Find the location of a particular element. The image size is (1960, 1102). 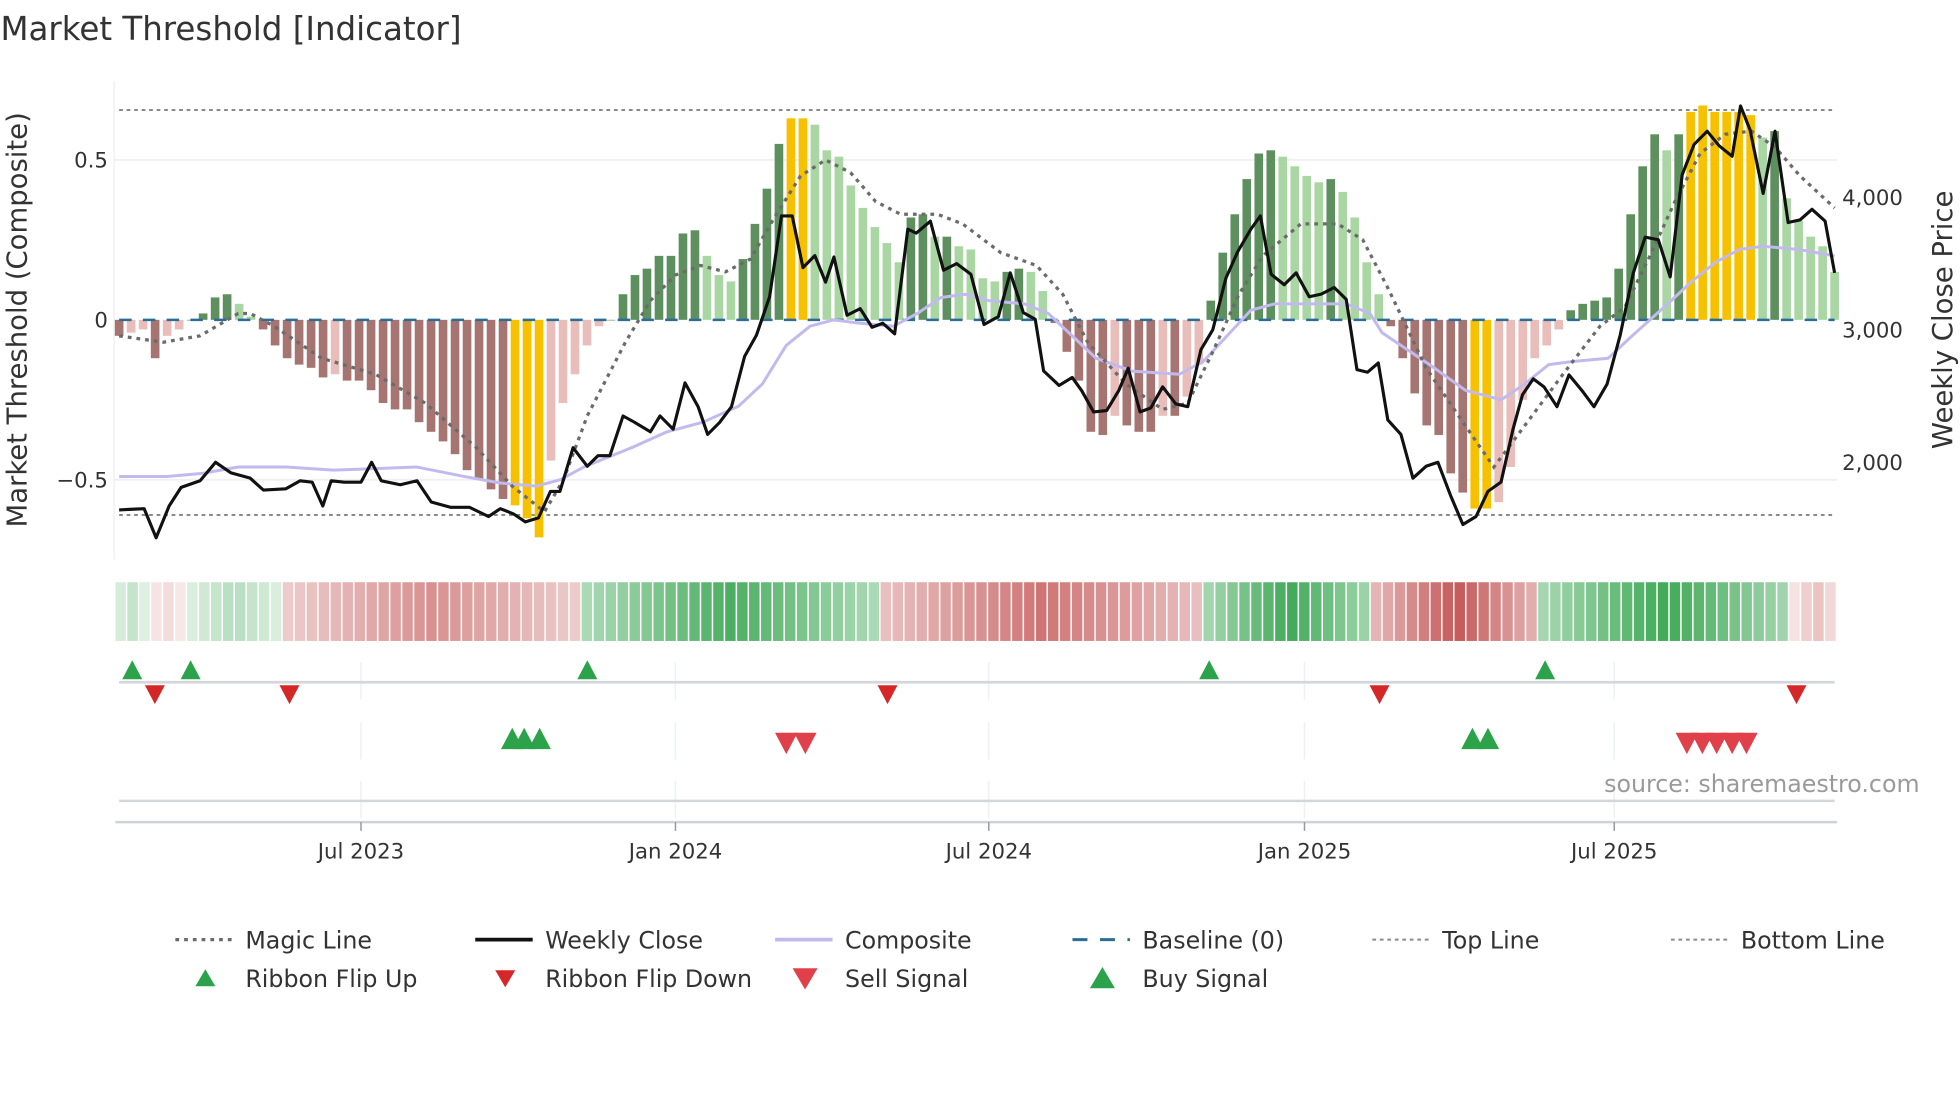

sell-signal-marker is located at coordinates (1702, 743).